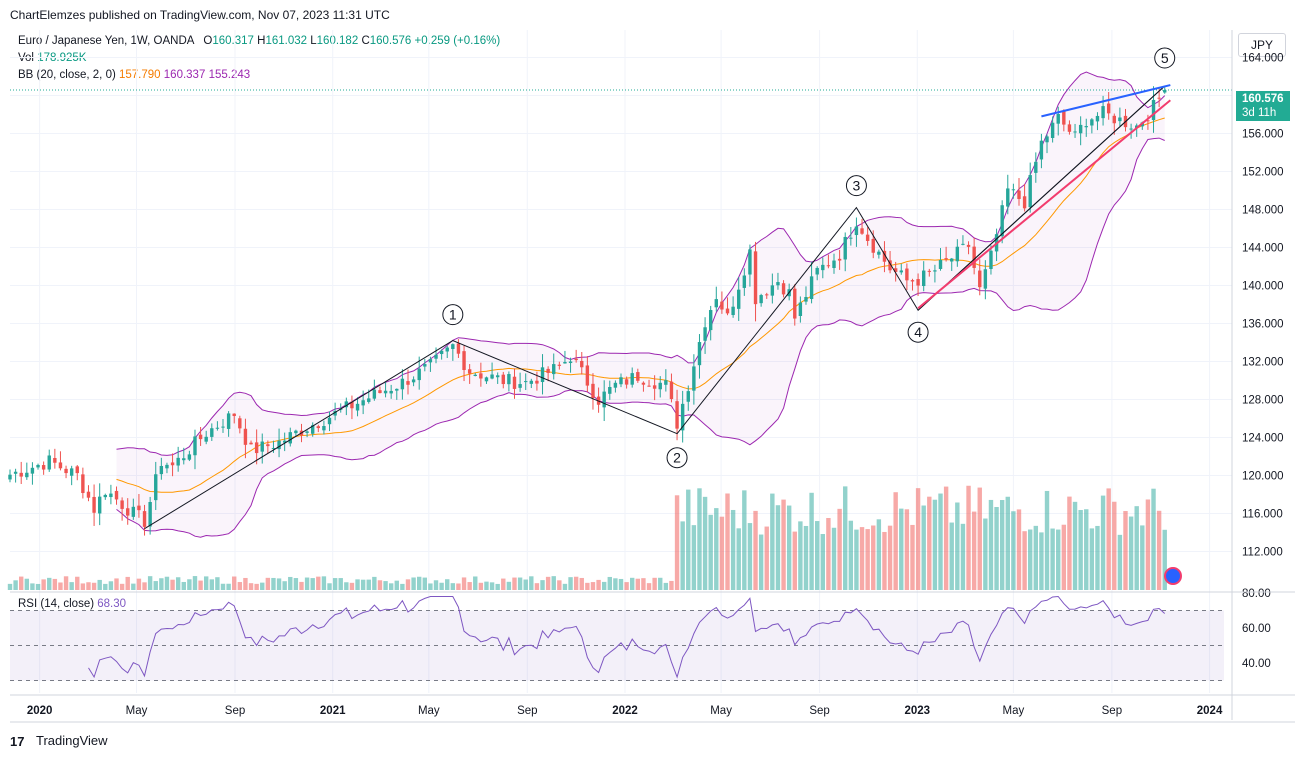  What do you see at coordinates (59, 740) in the screenshot?
I see `tradingview-footer: 17 TradingView` at bounding box center [59, 740].